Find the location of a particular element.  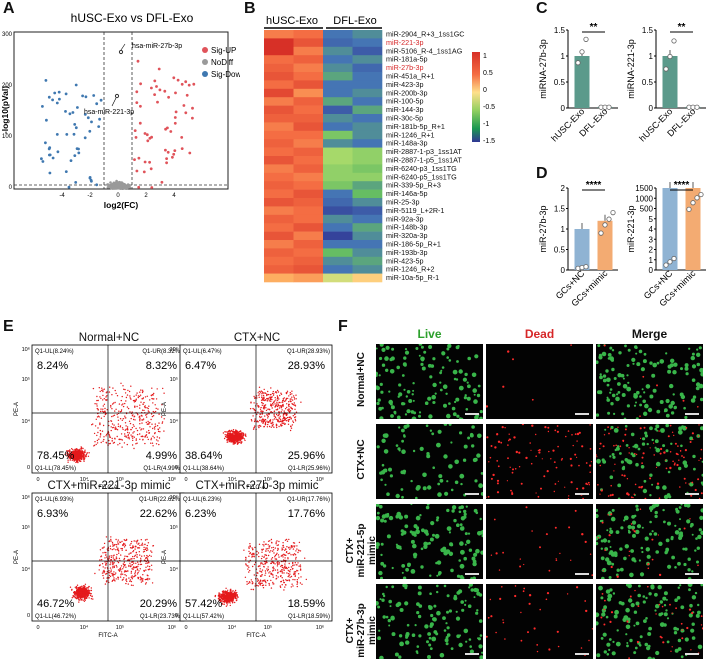

bar-ylabel: miRNA-27b-3p is located at coordinates (543, 69).